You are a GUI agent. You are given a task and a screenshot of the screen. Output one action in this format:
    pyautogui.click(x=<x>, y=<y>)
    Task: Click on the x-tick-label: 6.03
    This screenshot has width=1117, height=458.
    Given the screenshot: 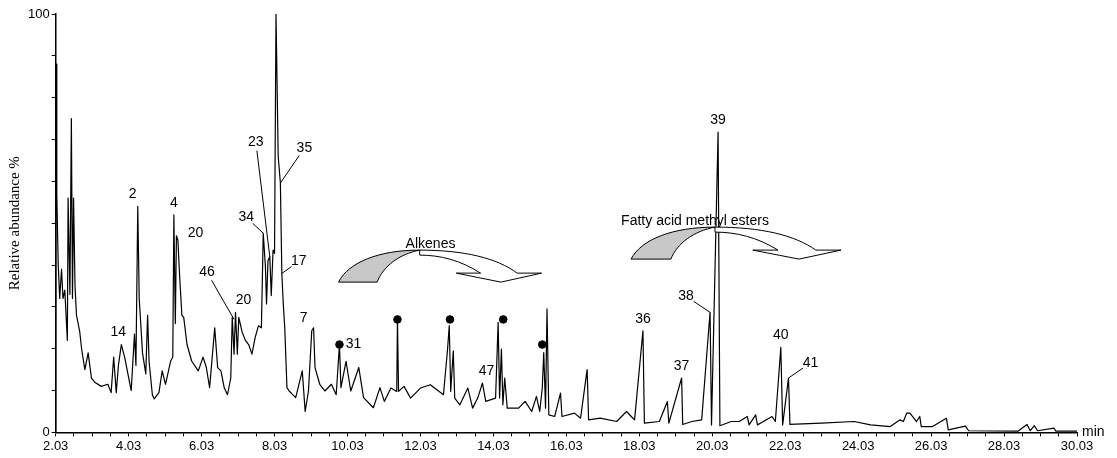 What is the action you would take?
    pyautogui.click(x=201, y=445)
    